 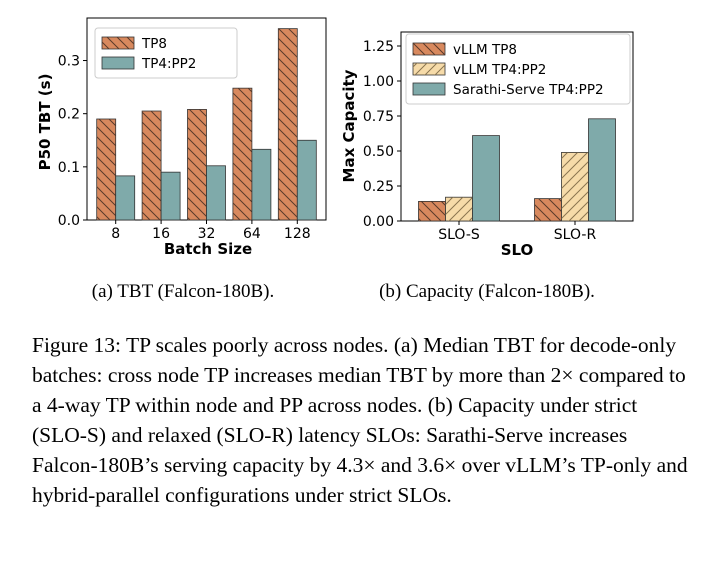 I want to click on x-tick-label: 8, so click(x=115, y=234).